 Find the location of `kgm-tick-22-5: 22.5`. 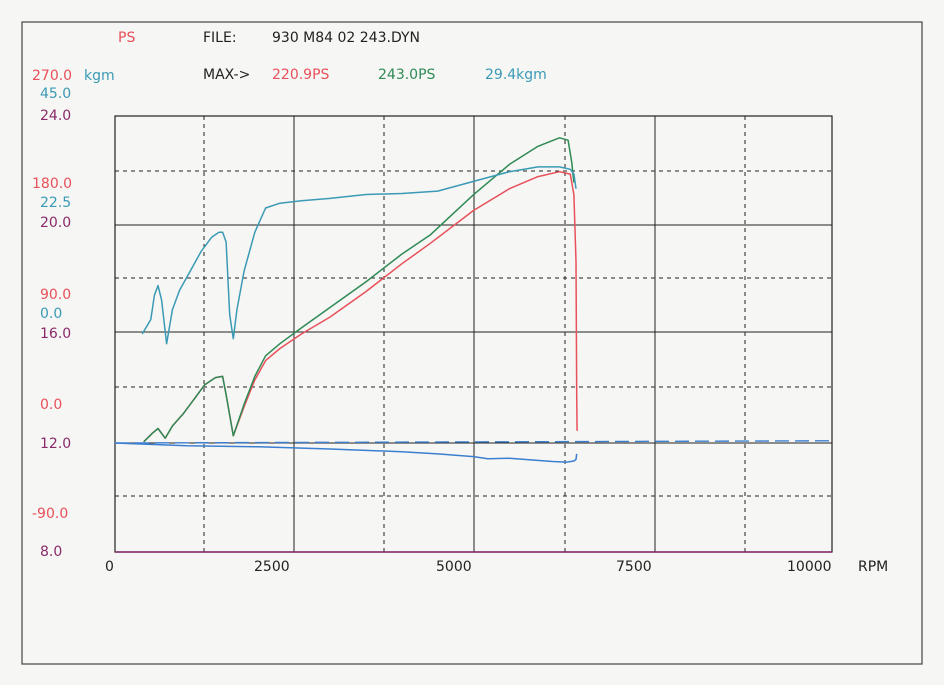

kgm-tick-22-5: 22.5 is located at coordinates (55, 203).